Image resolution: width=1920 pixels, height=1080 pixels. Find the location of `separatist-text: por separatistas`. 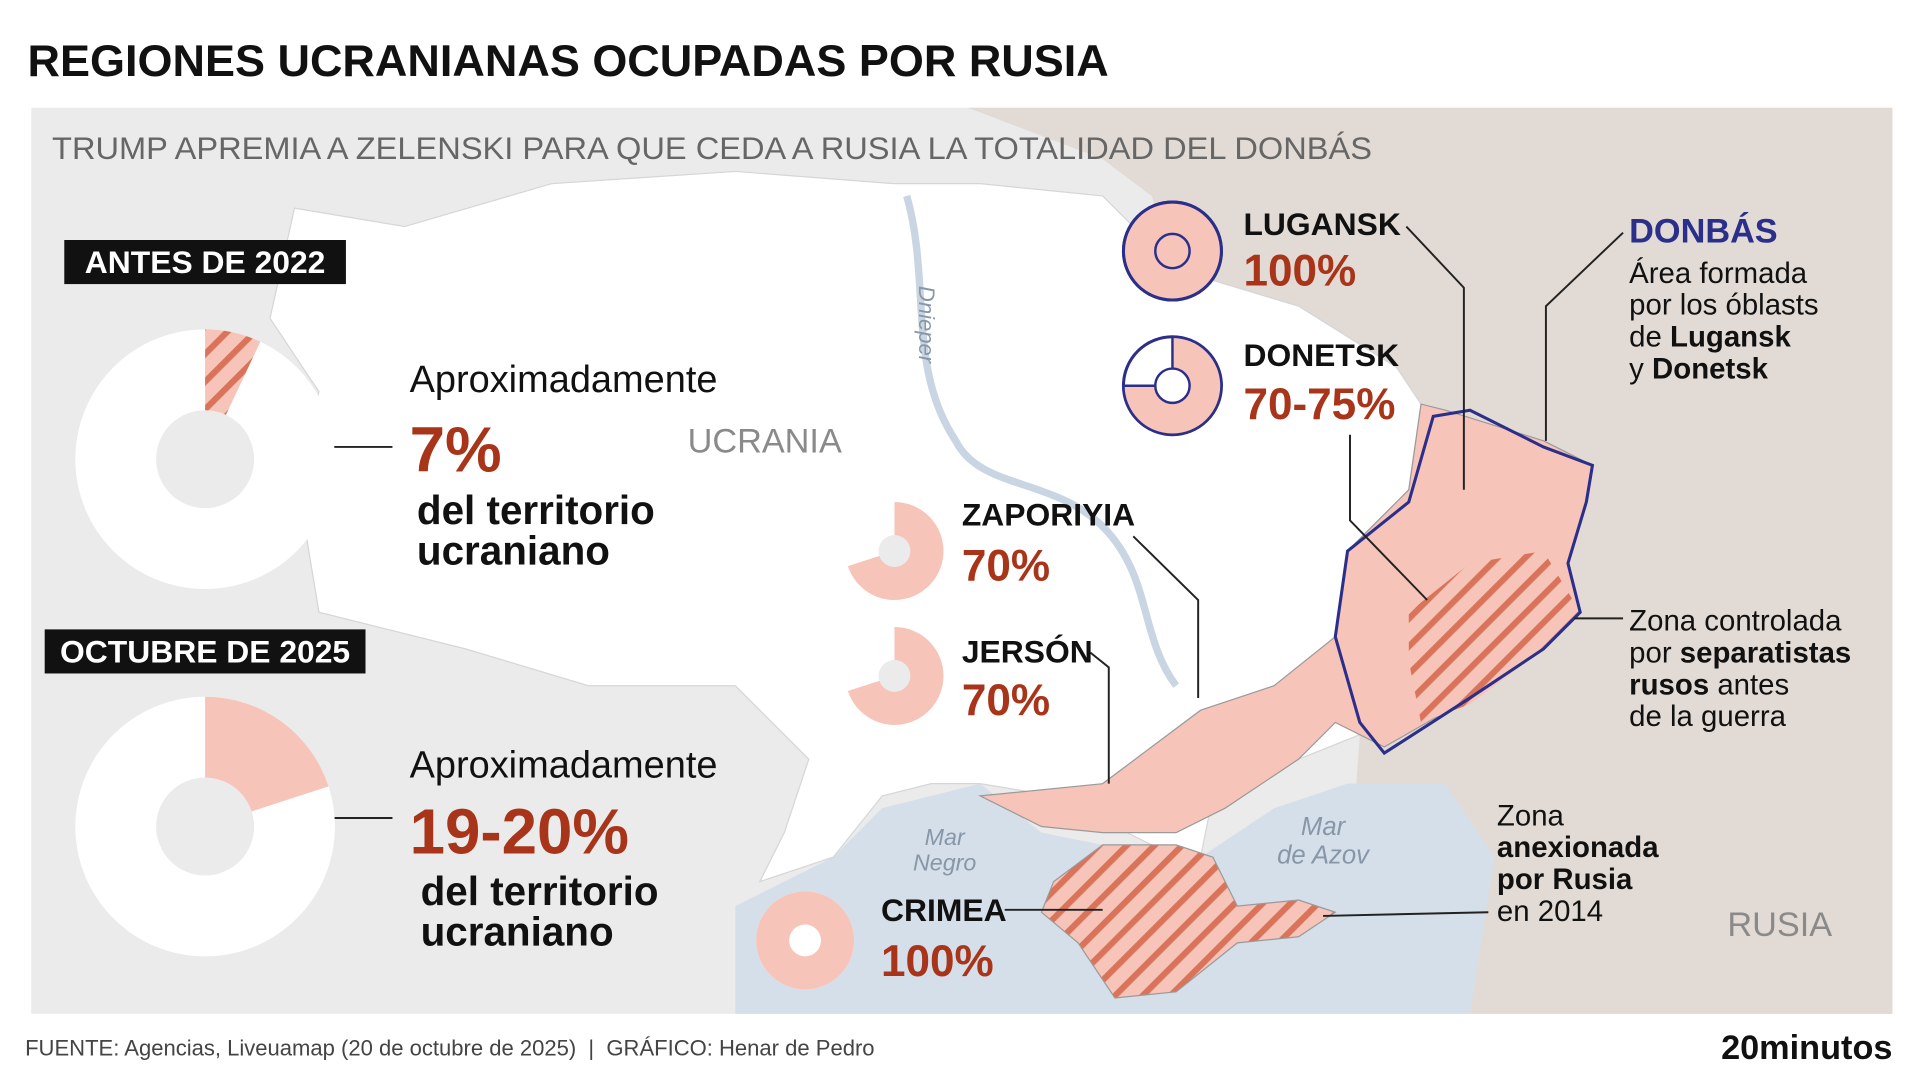

separatist-text: por separatistas is located at coordinates (1740, 652).